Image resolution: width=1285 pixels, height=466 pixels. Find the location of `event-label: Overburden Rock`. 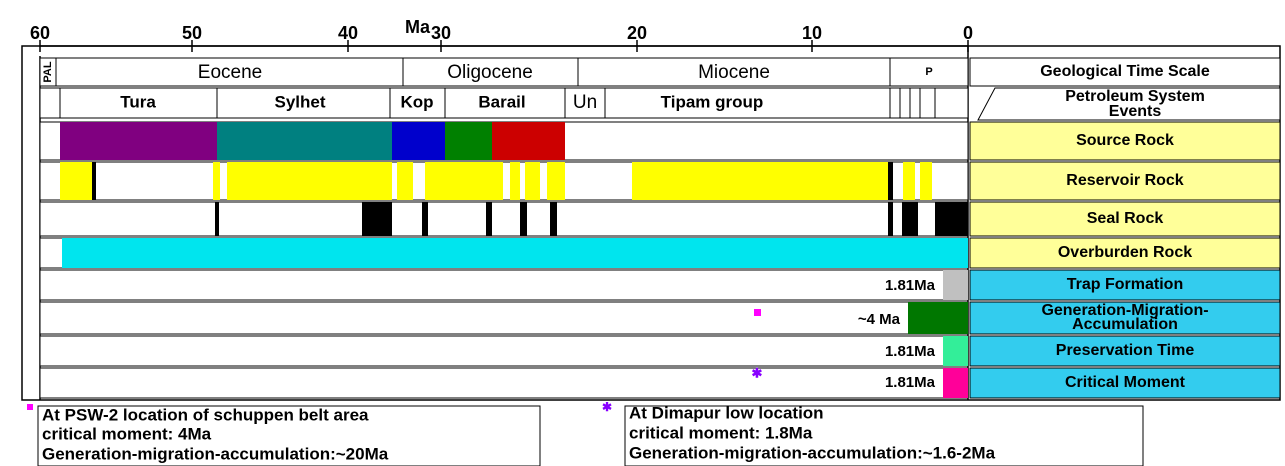

event-label: Overburden Rock is located at coordinates (1125, 252).